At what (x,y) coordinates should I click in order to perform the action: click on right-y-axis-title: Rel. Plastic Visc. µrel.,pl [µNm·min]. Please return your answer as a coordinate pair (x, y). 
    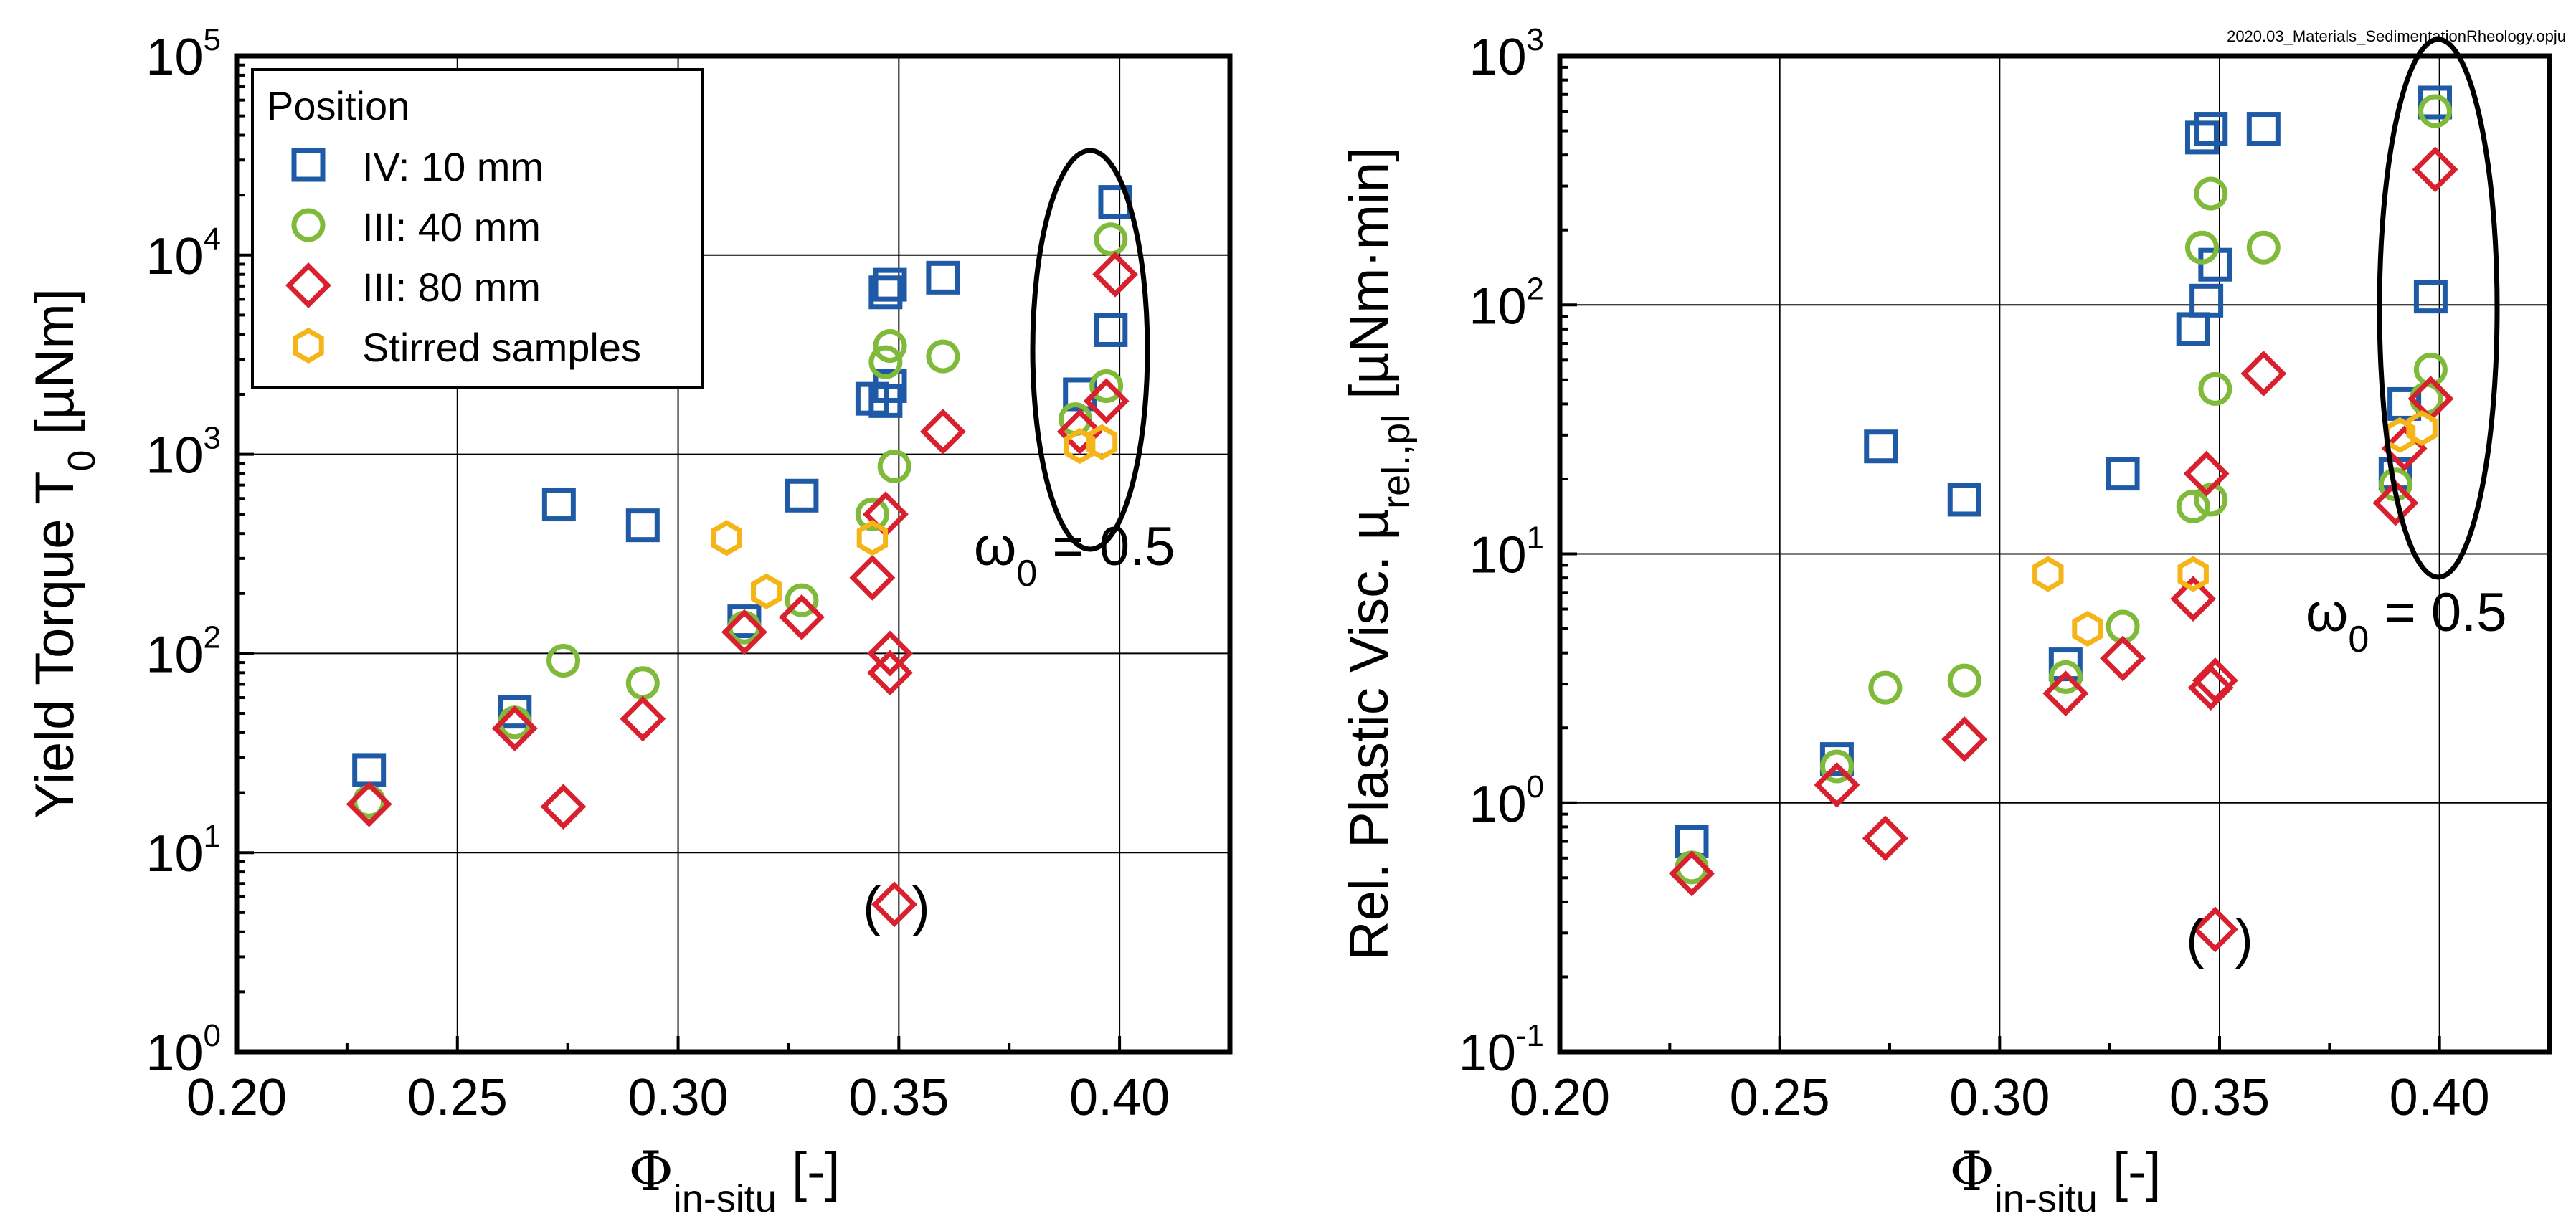
    Looking at the image, I should click on (1378, 554).